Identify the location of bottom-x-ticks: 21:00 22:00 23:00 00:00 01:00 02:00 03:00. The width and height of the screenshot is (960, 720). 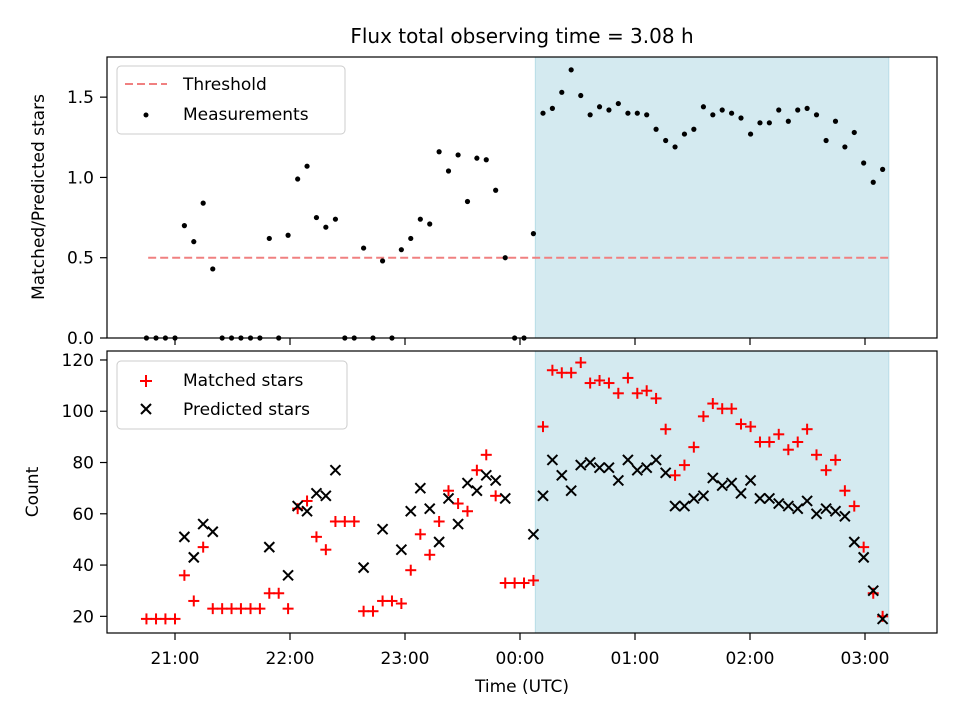
(520, 651).